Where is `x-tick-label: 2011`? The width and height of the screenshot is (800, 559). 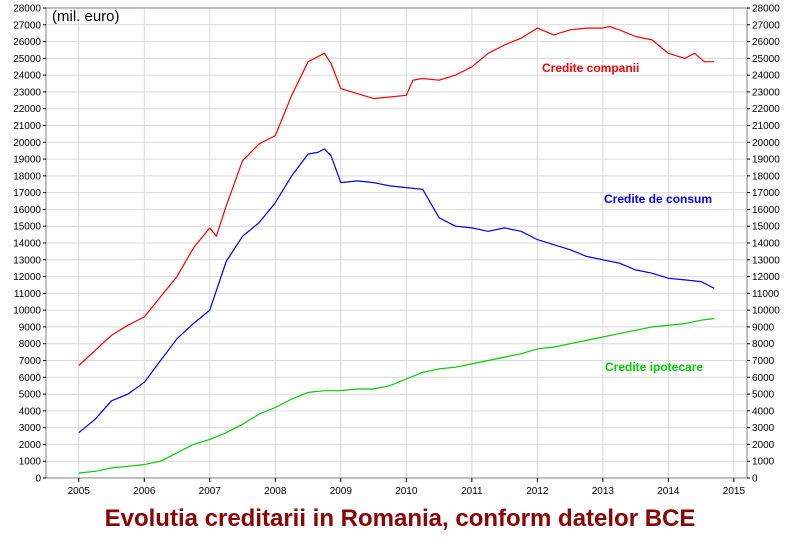 x-tick-label: 2011 is located at coordinates (472, 491).